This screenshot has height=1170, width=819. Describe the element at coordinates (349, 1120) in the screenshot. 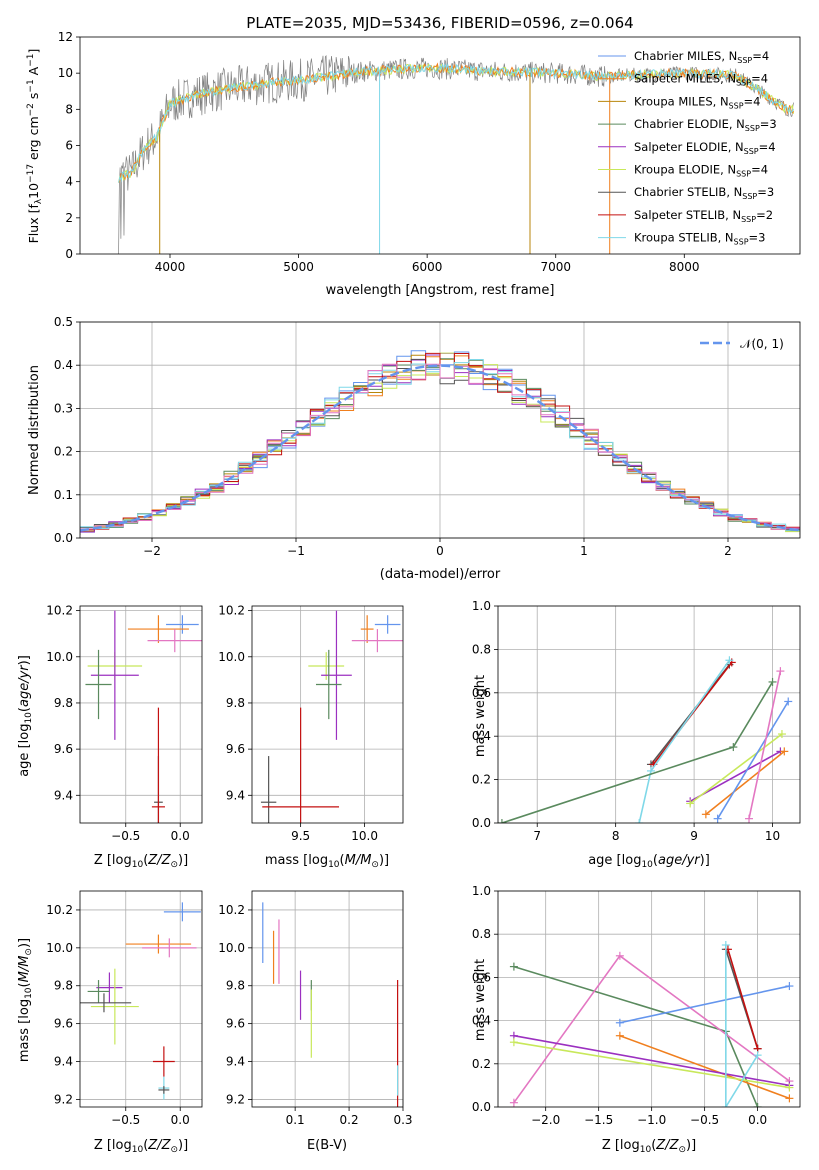

I see `x-tick-label: 0.2` at that location.